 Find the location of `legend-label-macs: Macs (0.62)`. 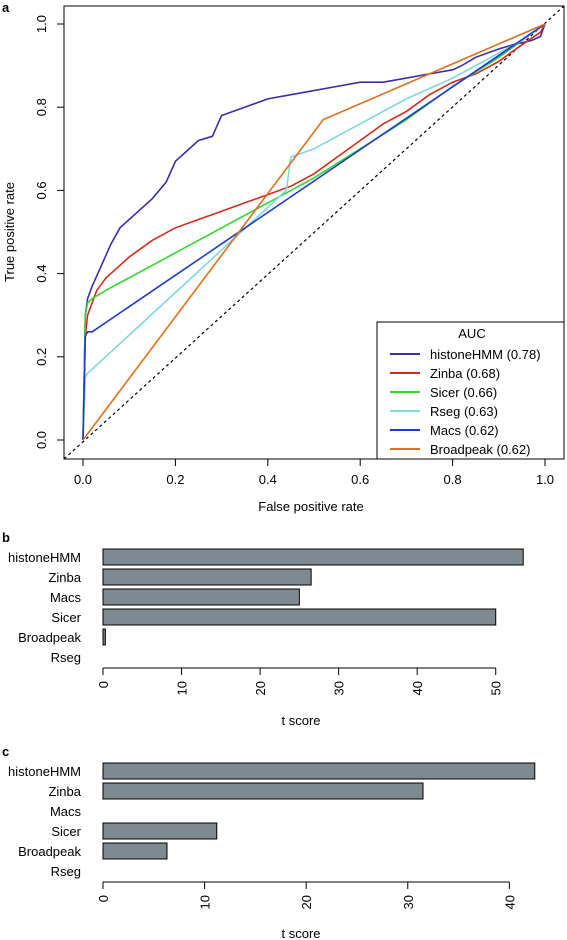

legend-label-macs: Macs (0.62) is located at coordinates (464, 430).